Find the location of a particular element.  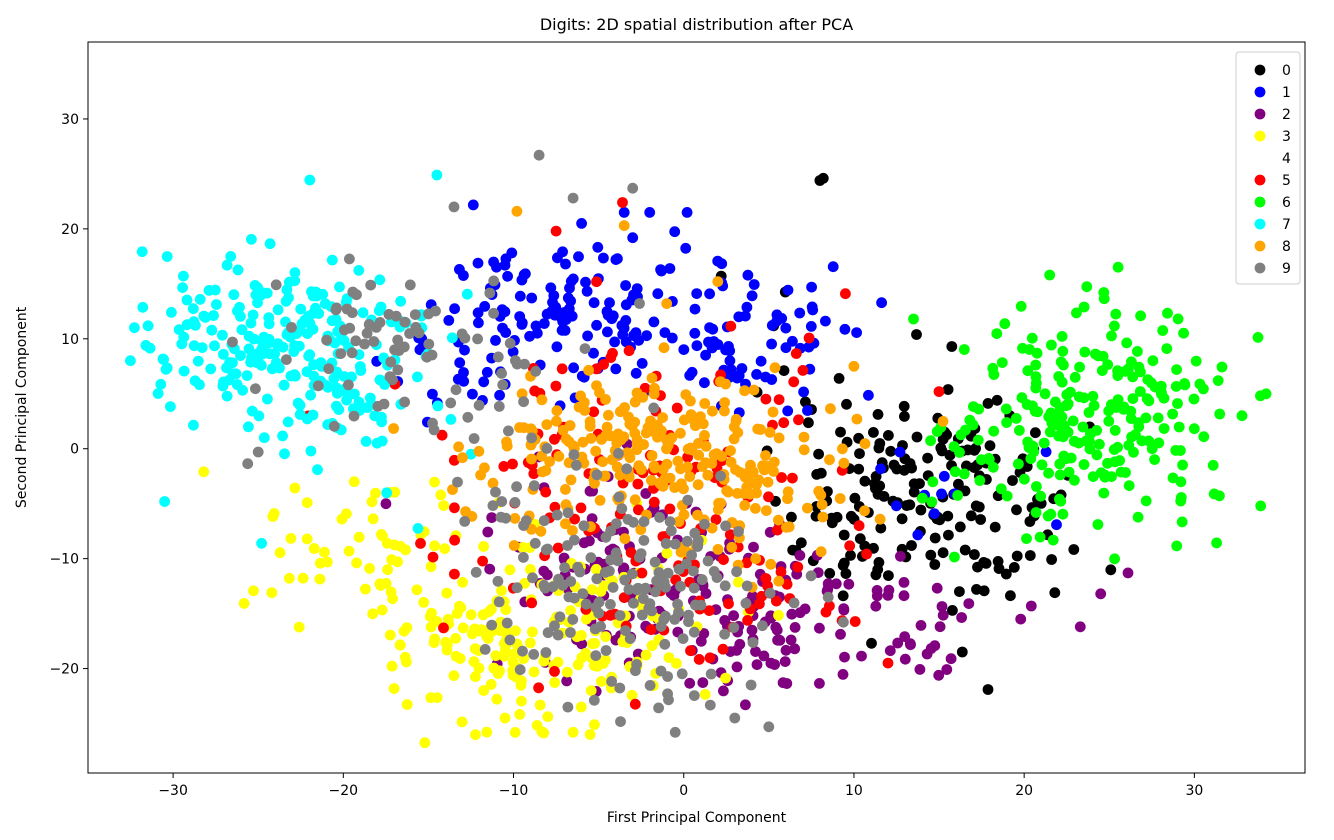

legend: 0 1 2 3 4 5 6 7 8 9 is located at coordinates (1268, 168).